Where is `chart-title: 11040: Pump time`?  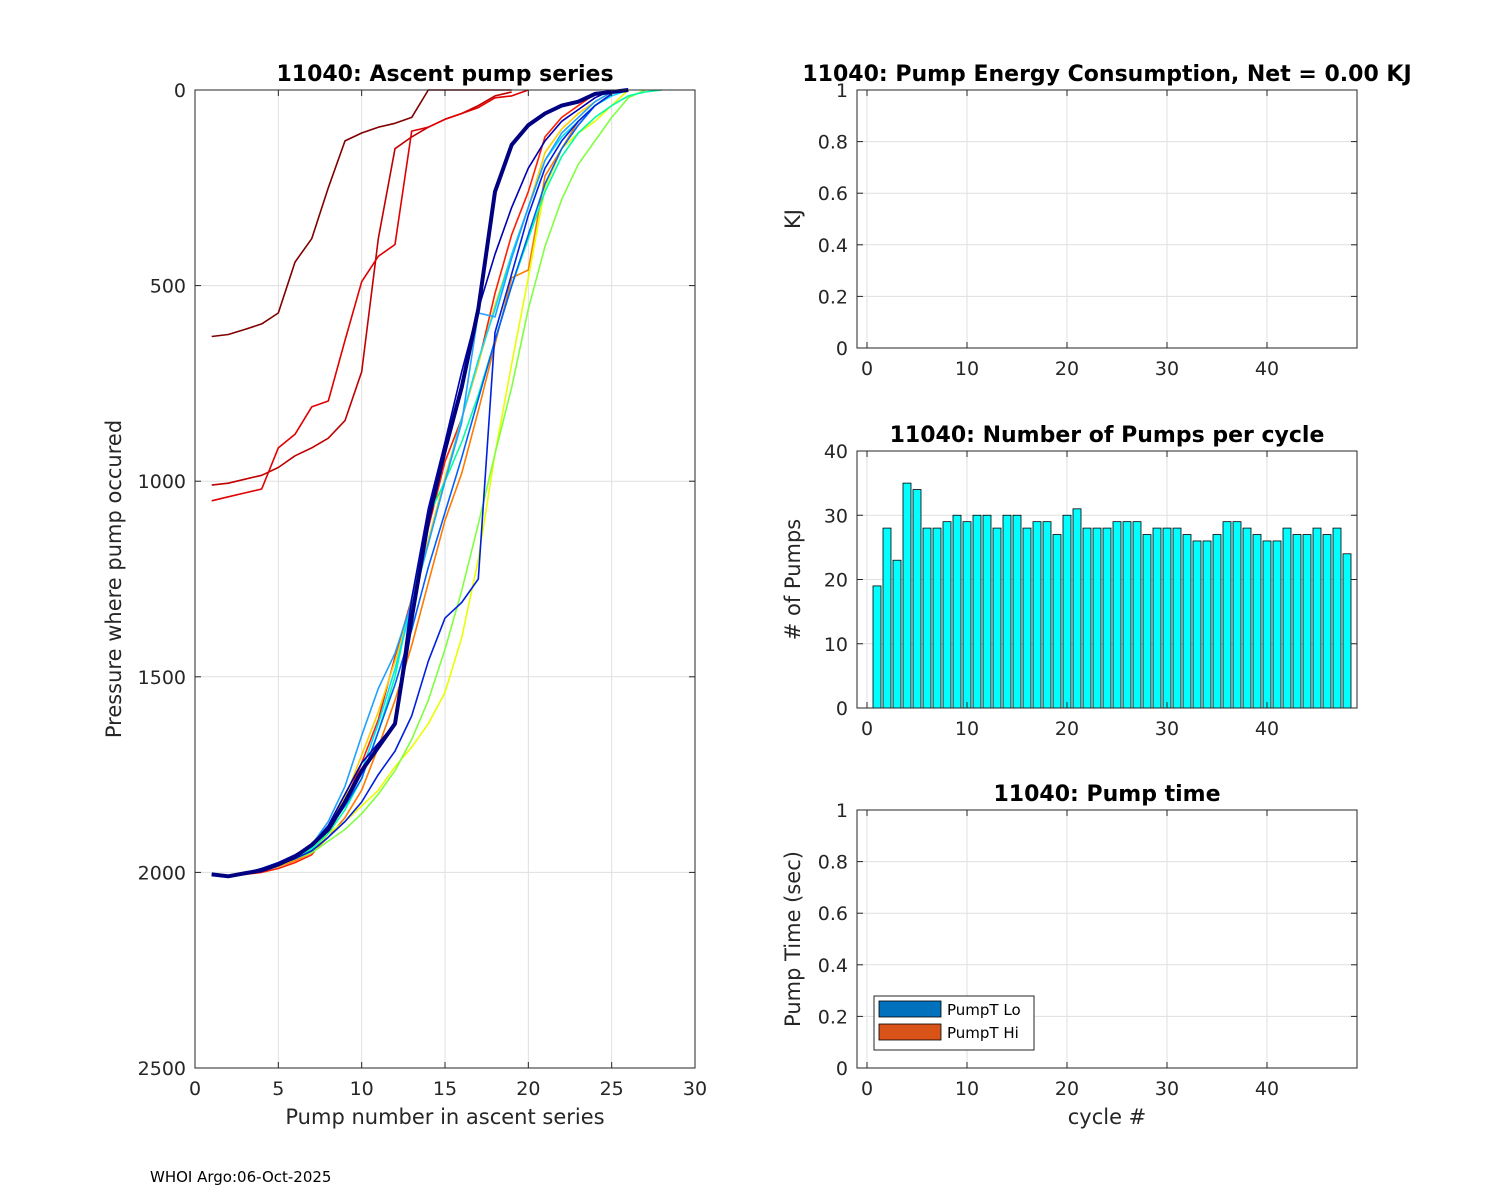 chart-title: 11040: Pump time is located at coordinates (1106, 794).